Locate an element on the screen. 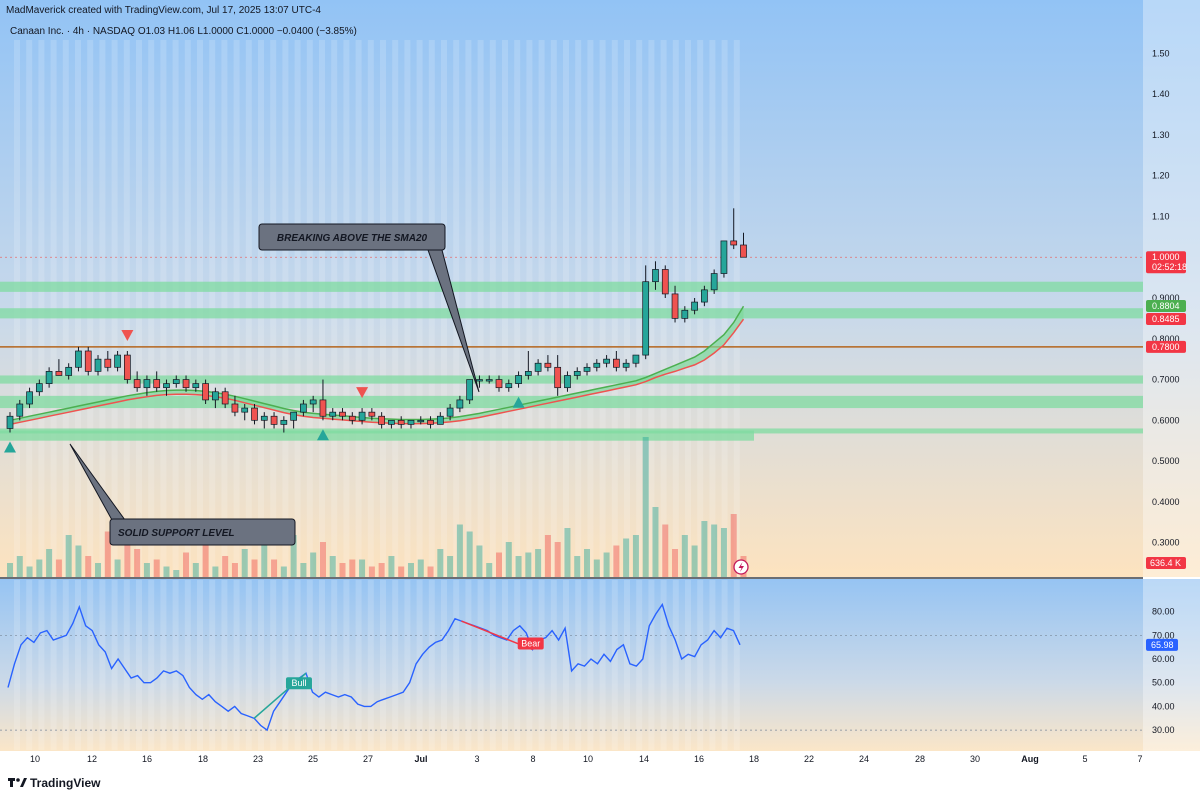 Image resolution: width=1200 pixels, height=794 pixels. price-tick-label: 0.7000 is located at coordinates (1166, 380).